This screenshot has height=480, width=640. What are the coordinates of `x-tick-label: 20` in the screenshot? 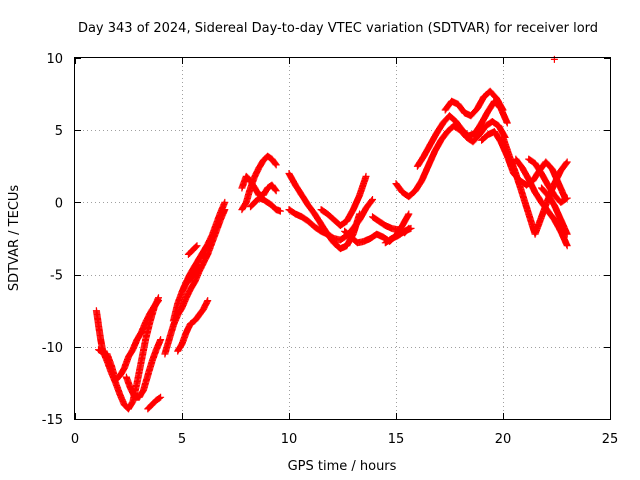 It's located at (503, 439).